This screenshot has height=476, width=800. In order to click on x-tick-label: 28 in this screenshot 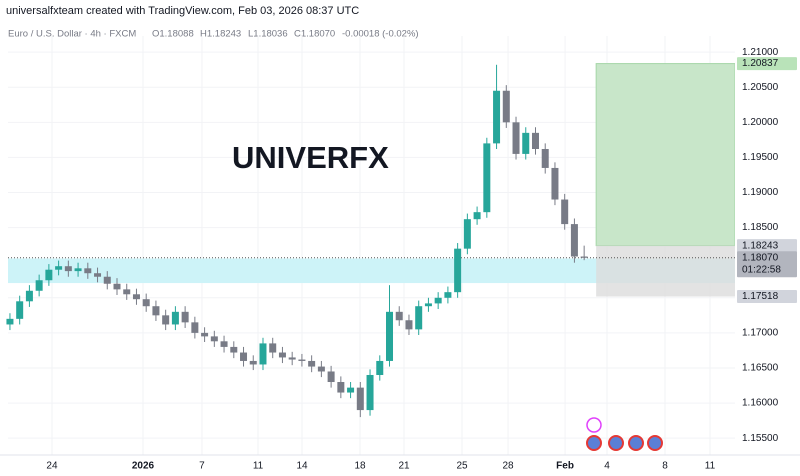, I will do `click(508, 466)`.